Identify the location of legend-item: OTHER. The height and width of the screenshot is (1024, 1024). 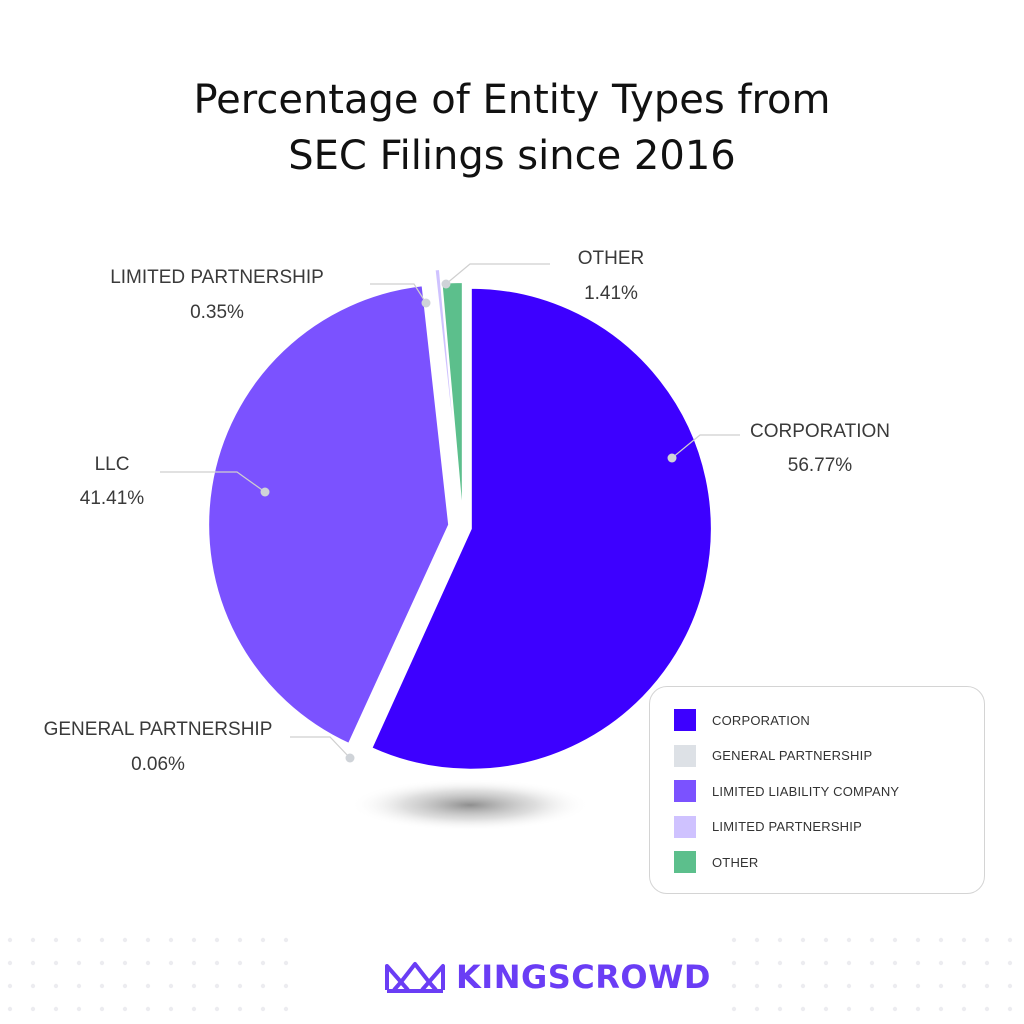
(716, 862).